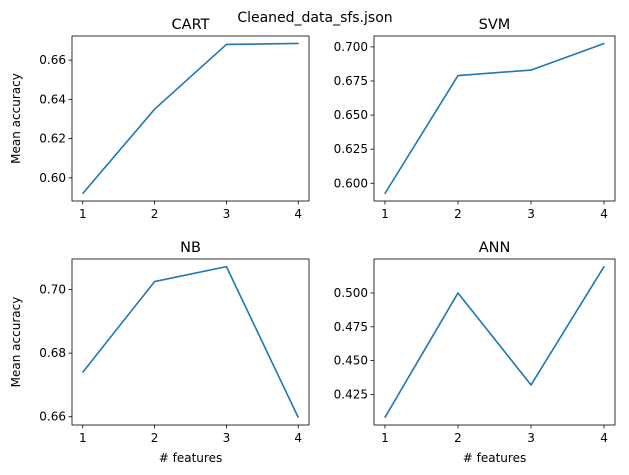 This screenshot has width=629, height=475. I want to click on subplot-title: CART, so click(191, 25).